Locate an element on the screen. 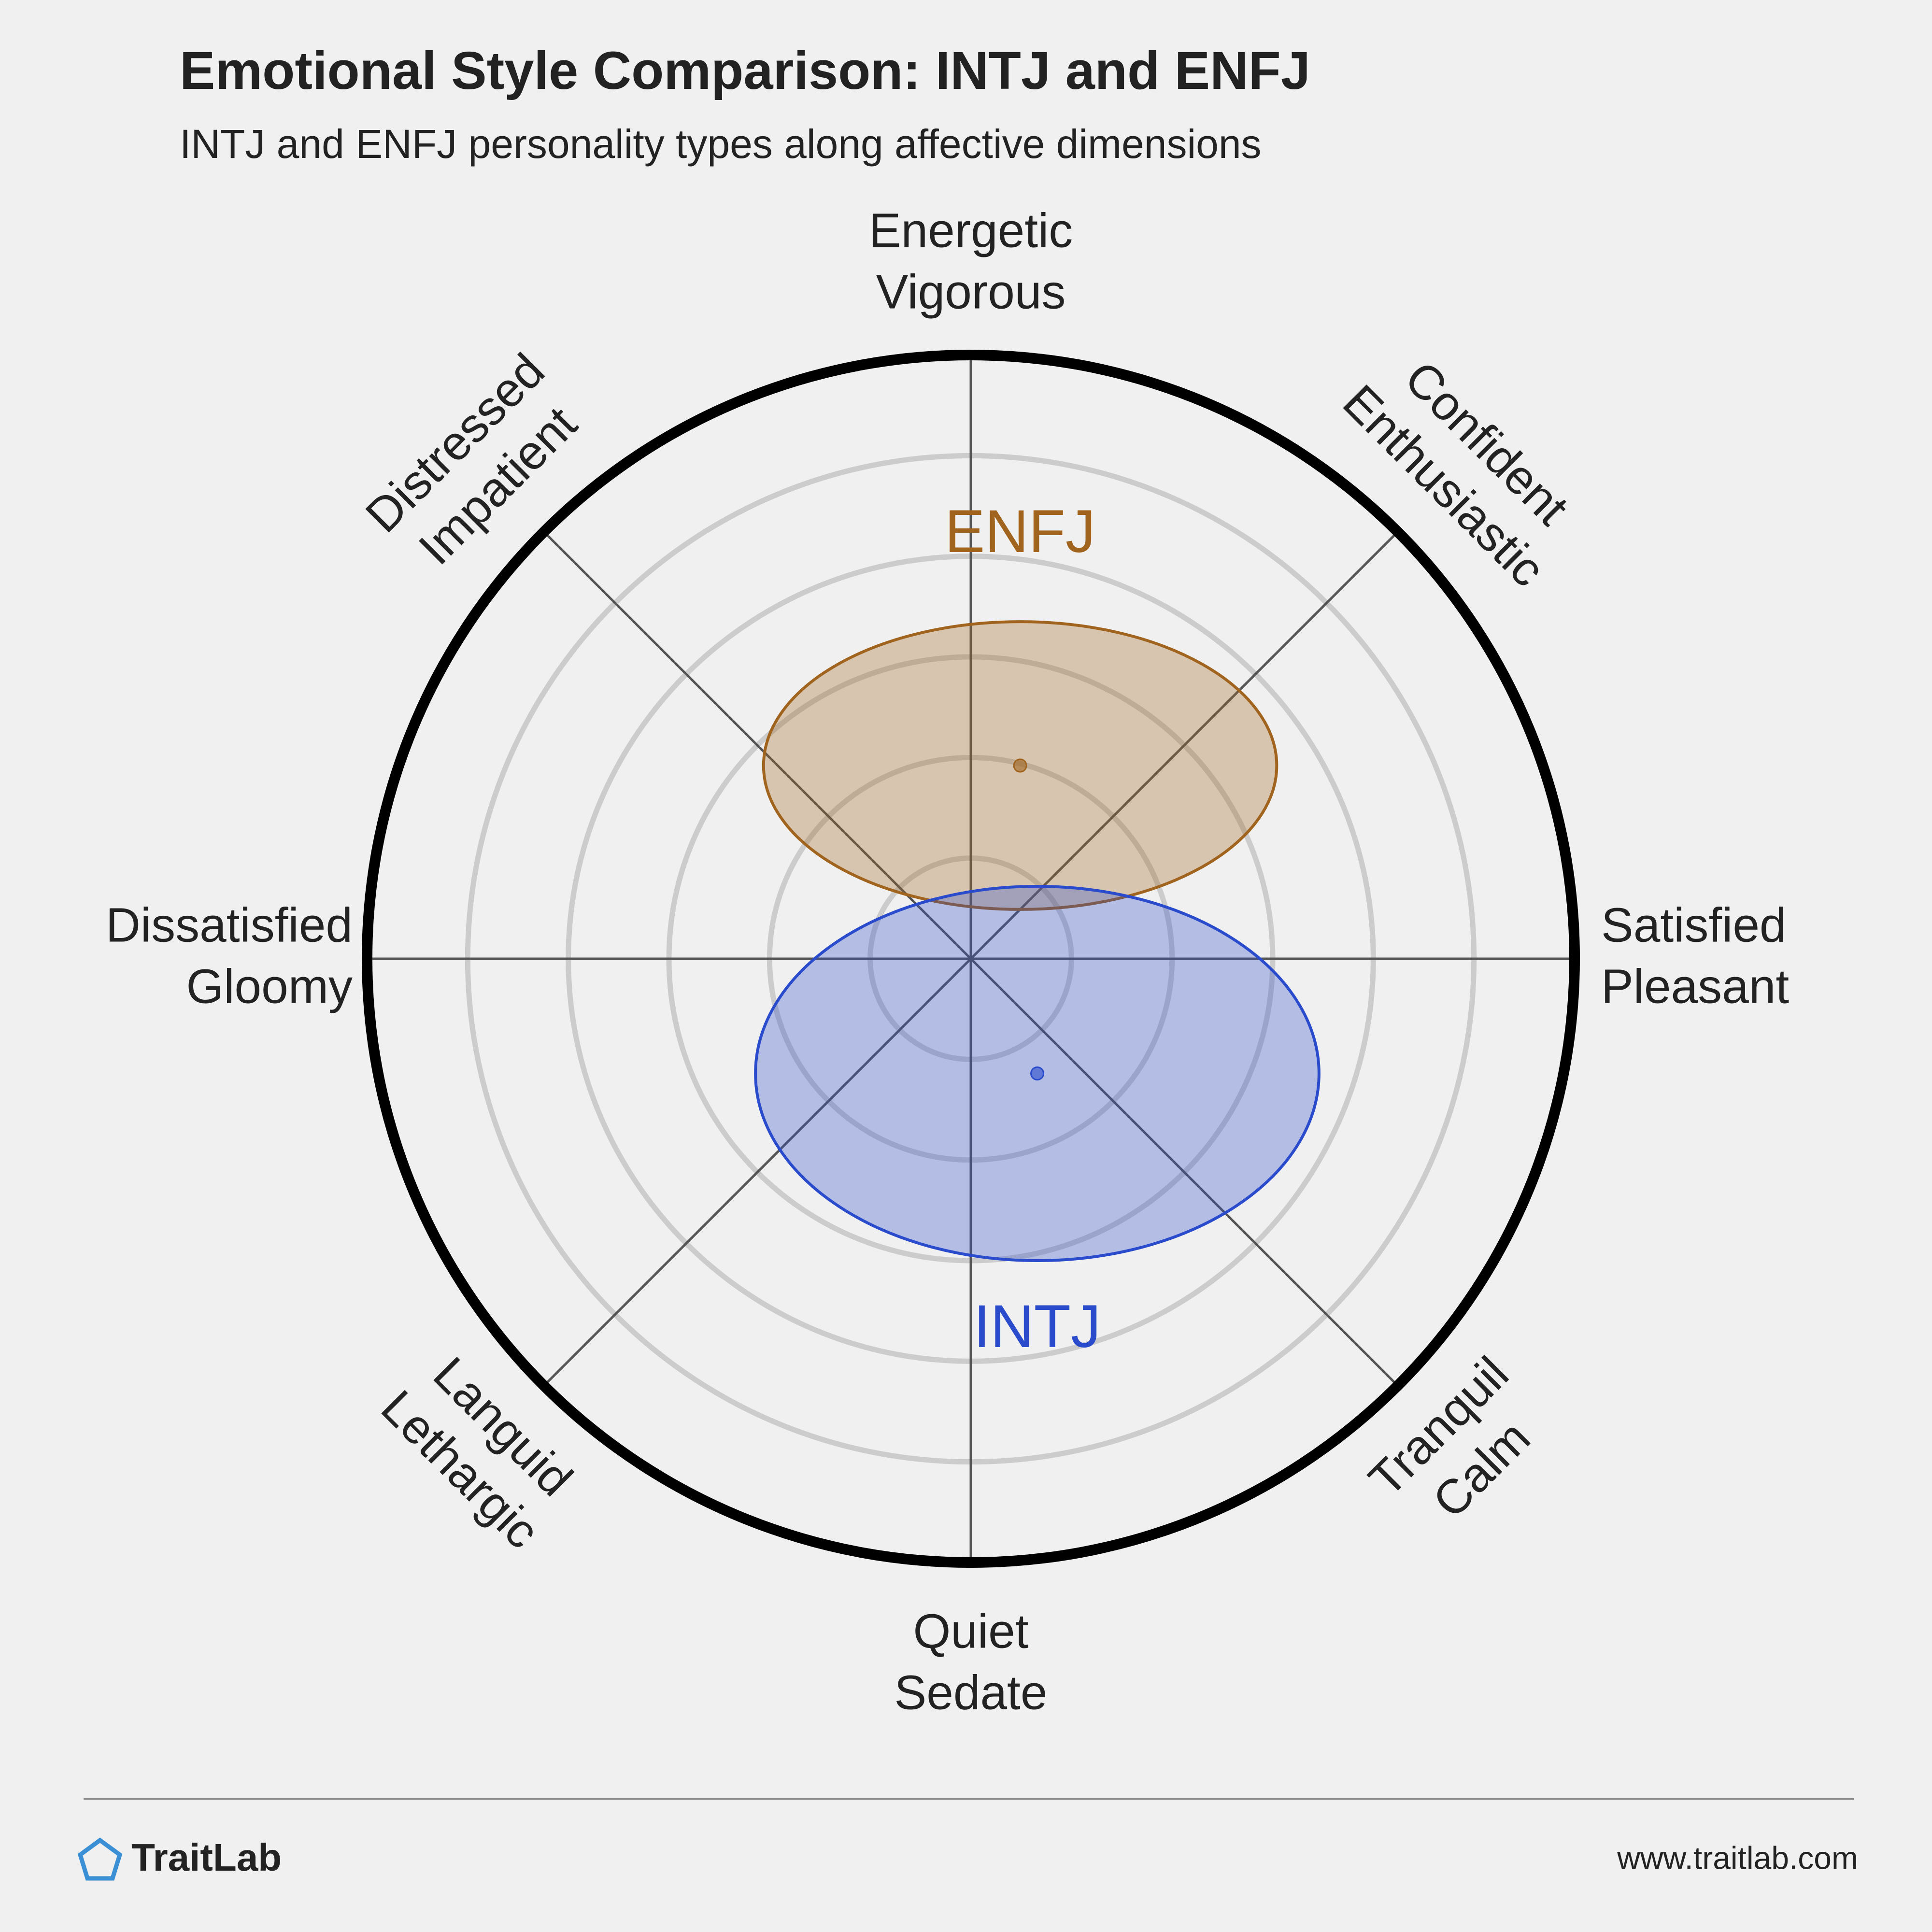  axis-label-line: Sedate is located at coordinates (971, 1692).